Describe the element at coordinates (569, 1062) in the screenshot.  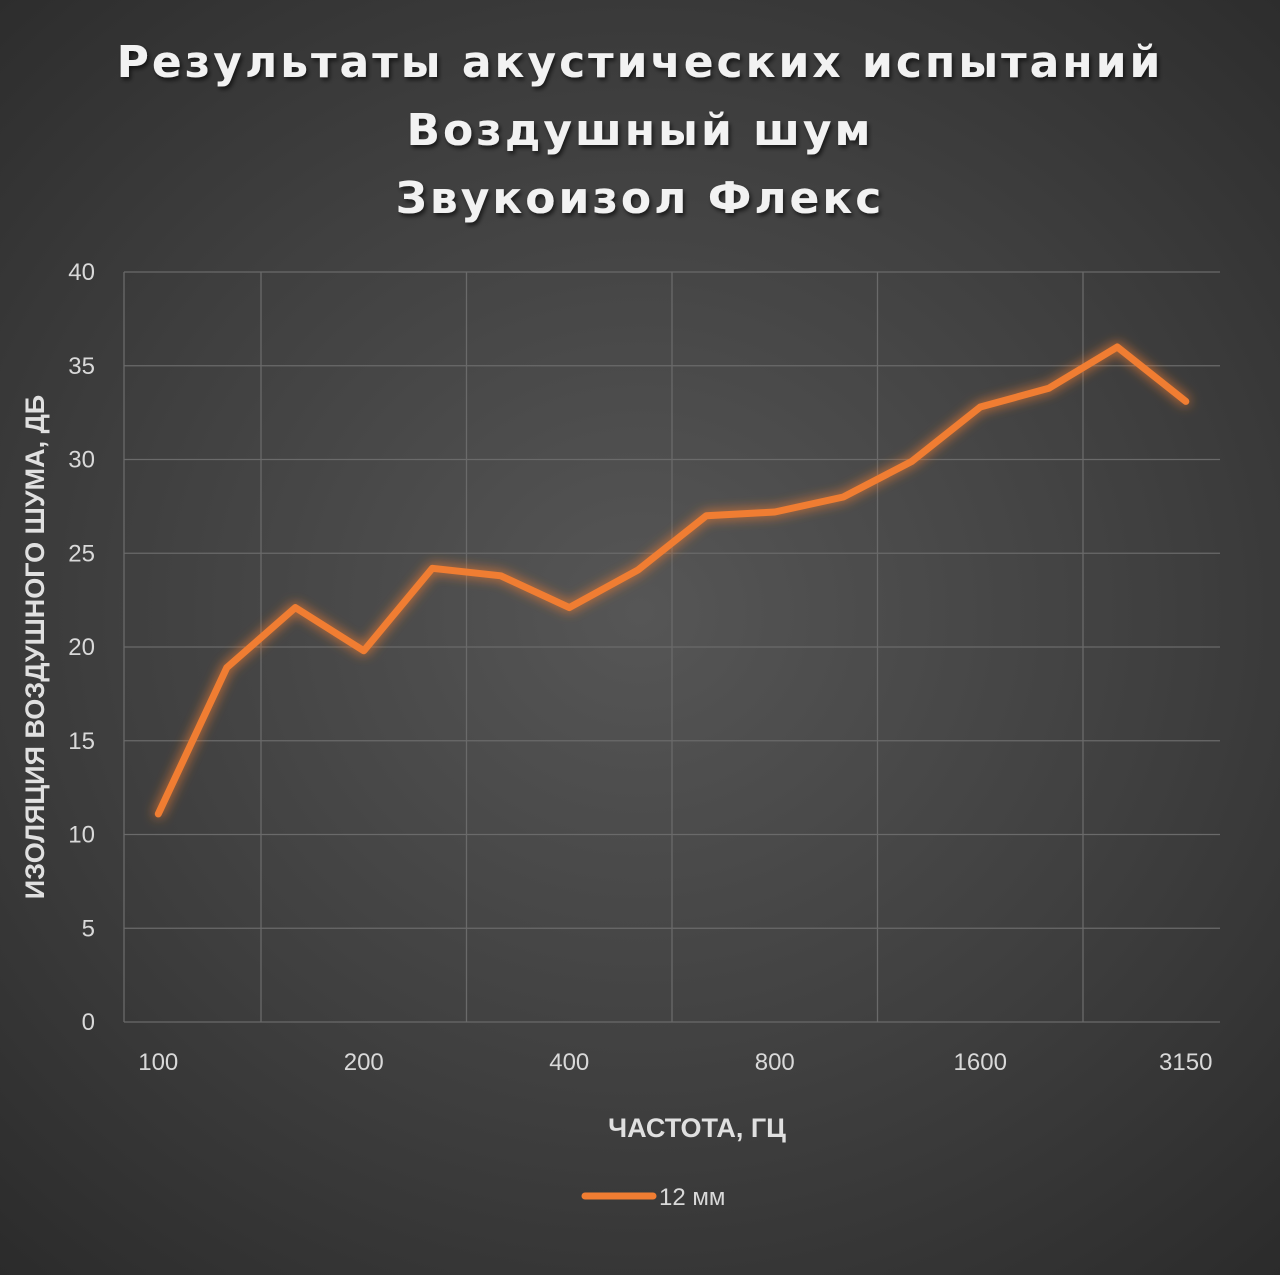
I see `x-tick-label-400: 400` at that location.